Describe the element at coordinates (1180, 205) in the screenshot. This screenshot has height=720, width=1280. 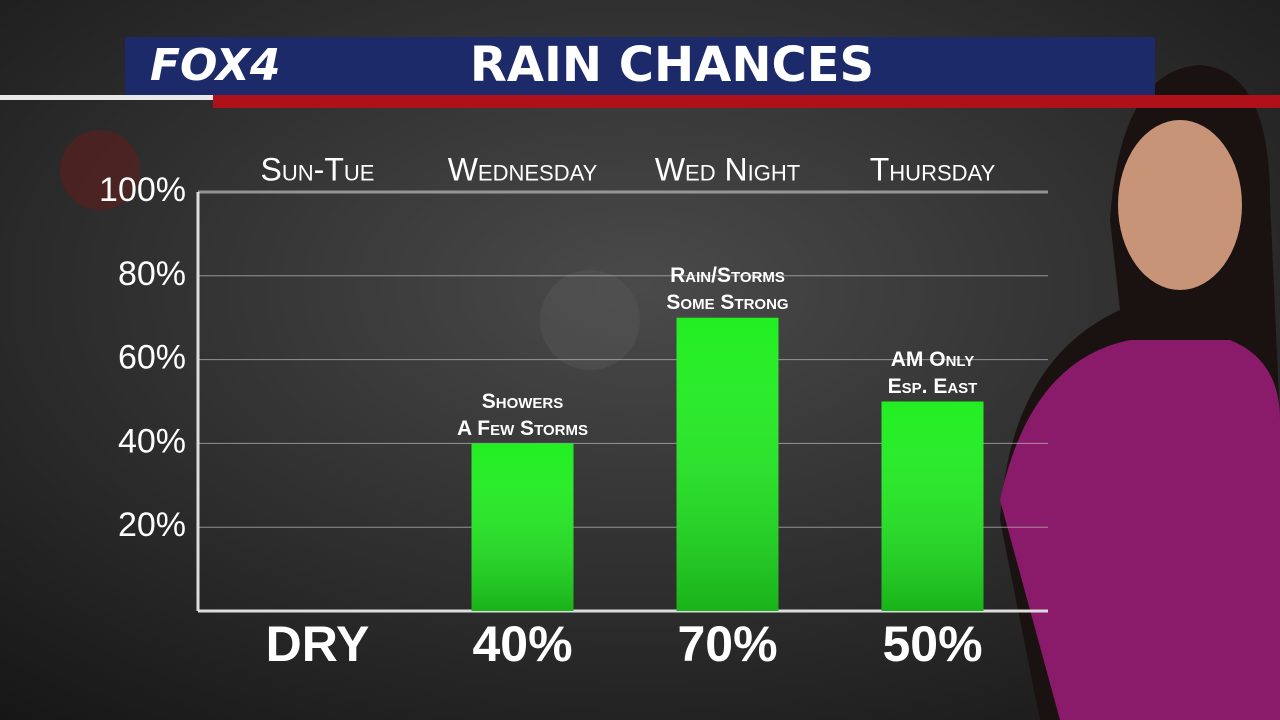
I see `presenter-face` at that location.